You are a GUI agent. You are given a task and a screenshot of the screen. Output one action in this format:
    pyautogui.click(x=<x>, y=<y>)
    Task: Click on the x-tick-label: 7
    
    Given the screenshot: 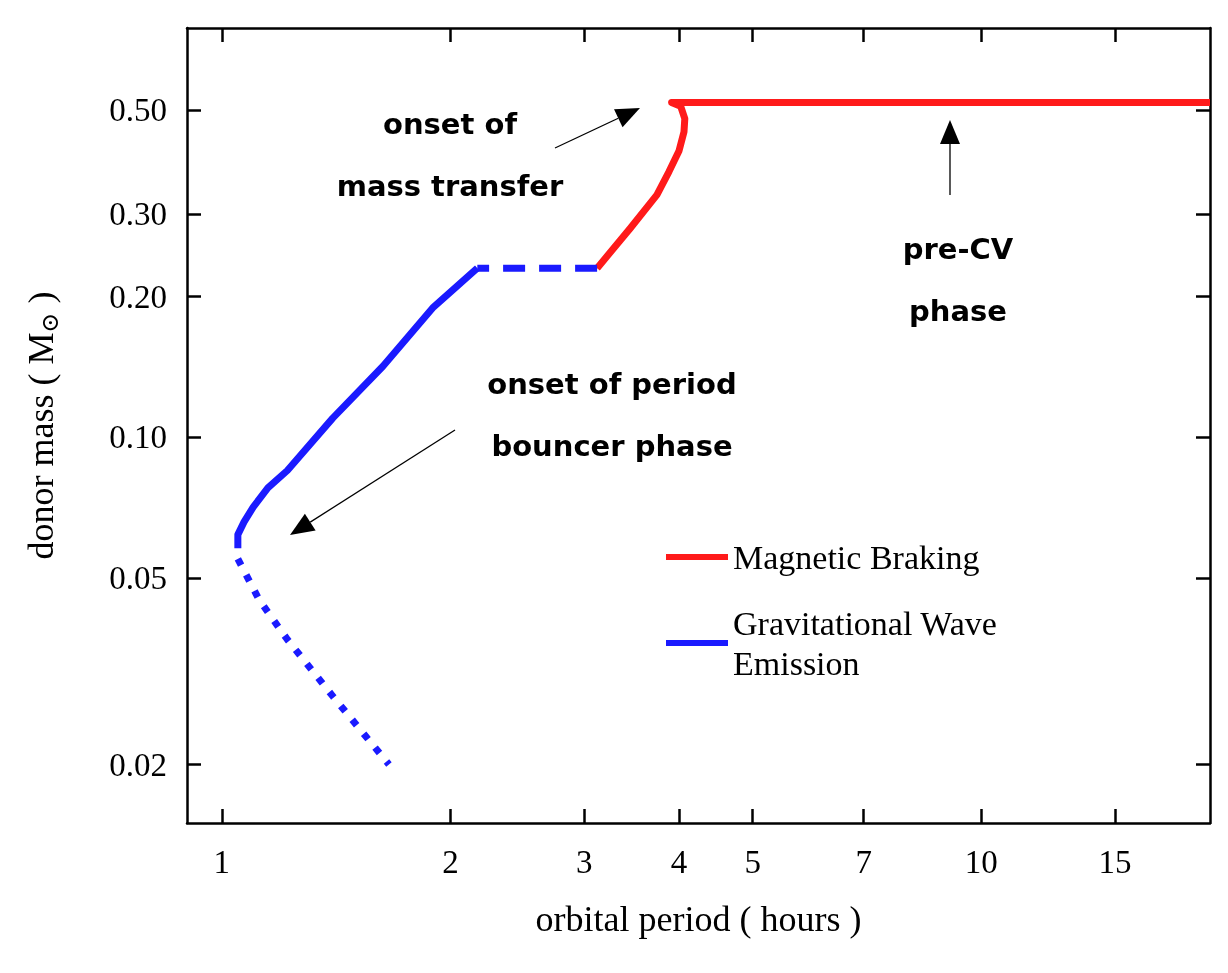 What is the action you would take?
    pyautogui.click(x=863, y=861)
    